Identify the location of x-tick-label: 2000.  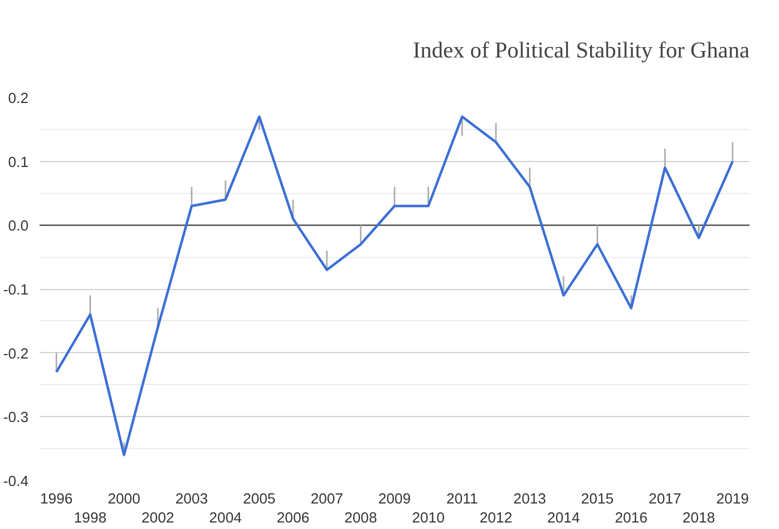
(124, 500).